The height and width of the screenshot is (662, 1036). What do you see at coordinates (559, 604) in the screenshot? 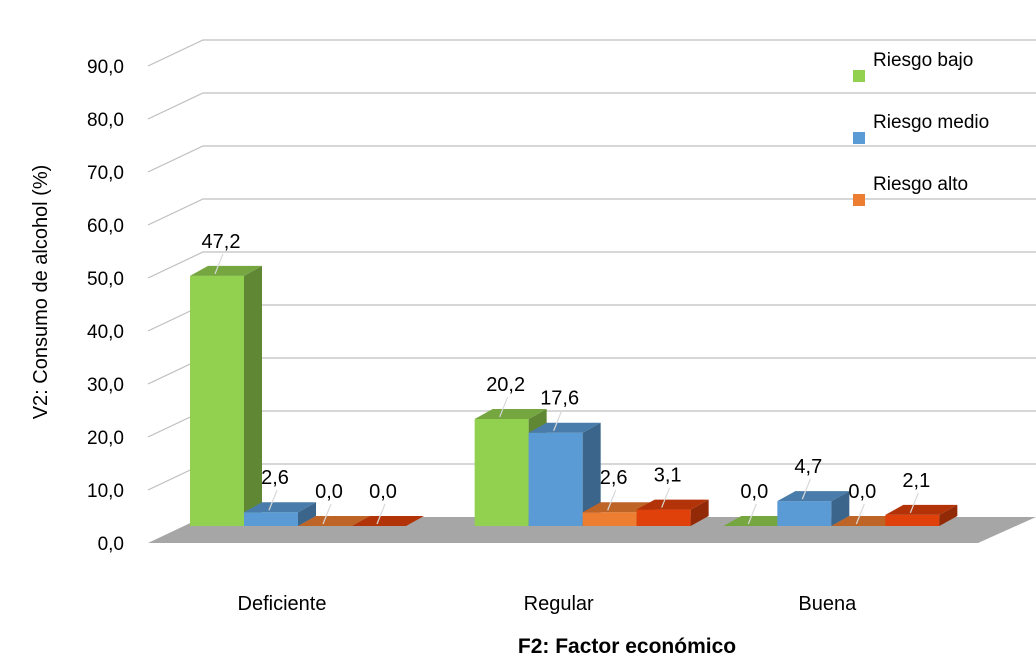
I see `x-tick-label: Regular` at bounding box center [559, 604].